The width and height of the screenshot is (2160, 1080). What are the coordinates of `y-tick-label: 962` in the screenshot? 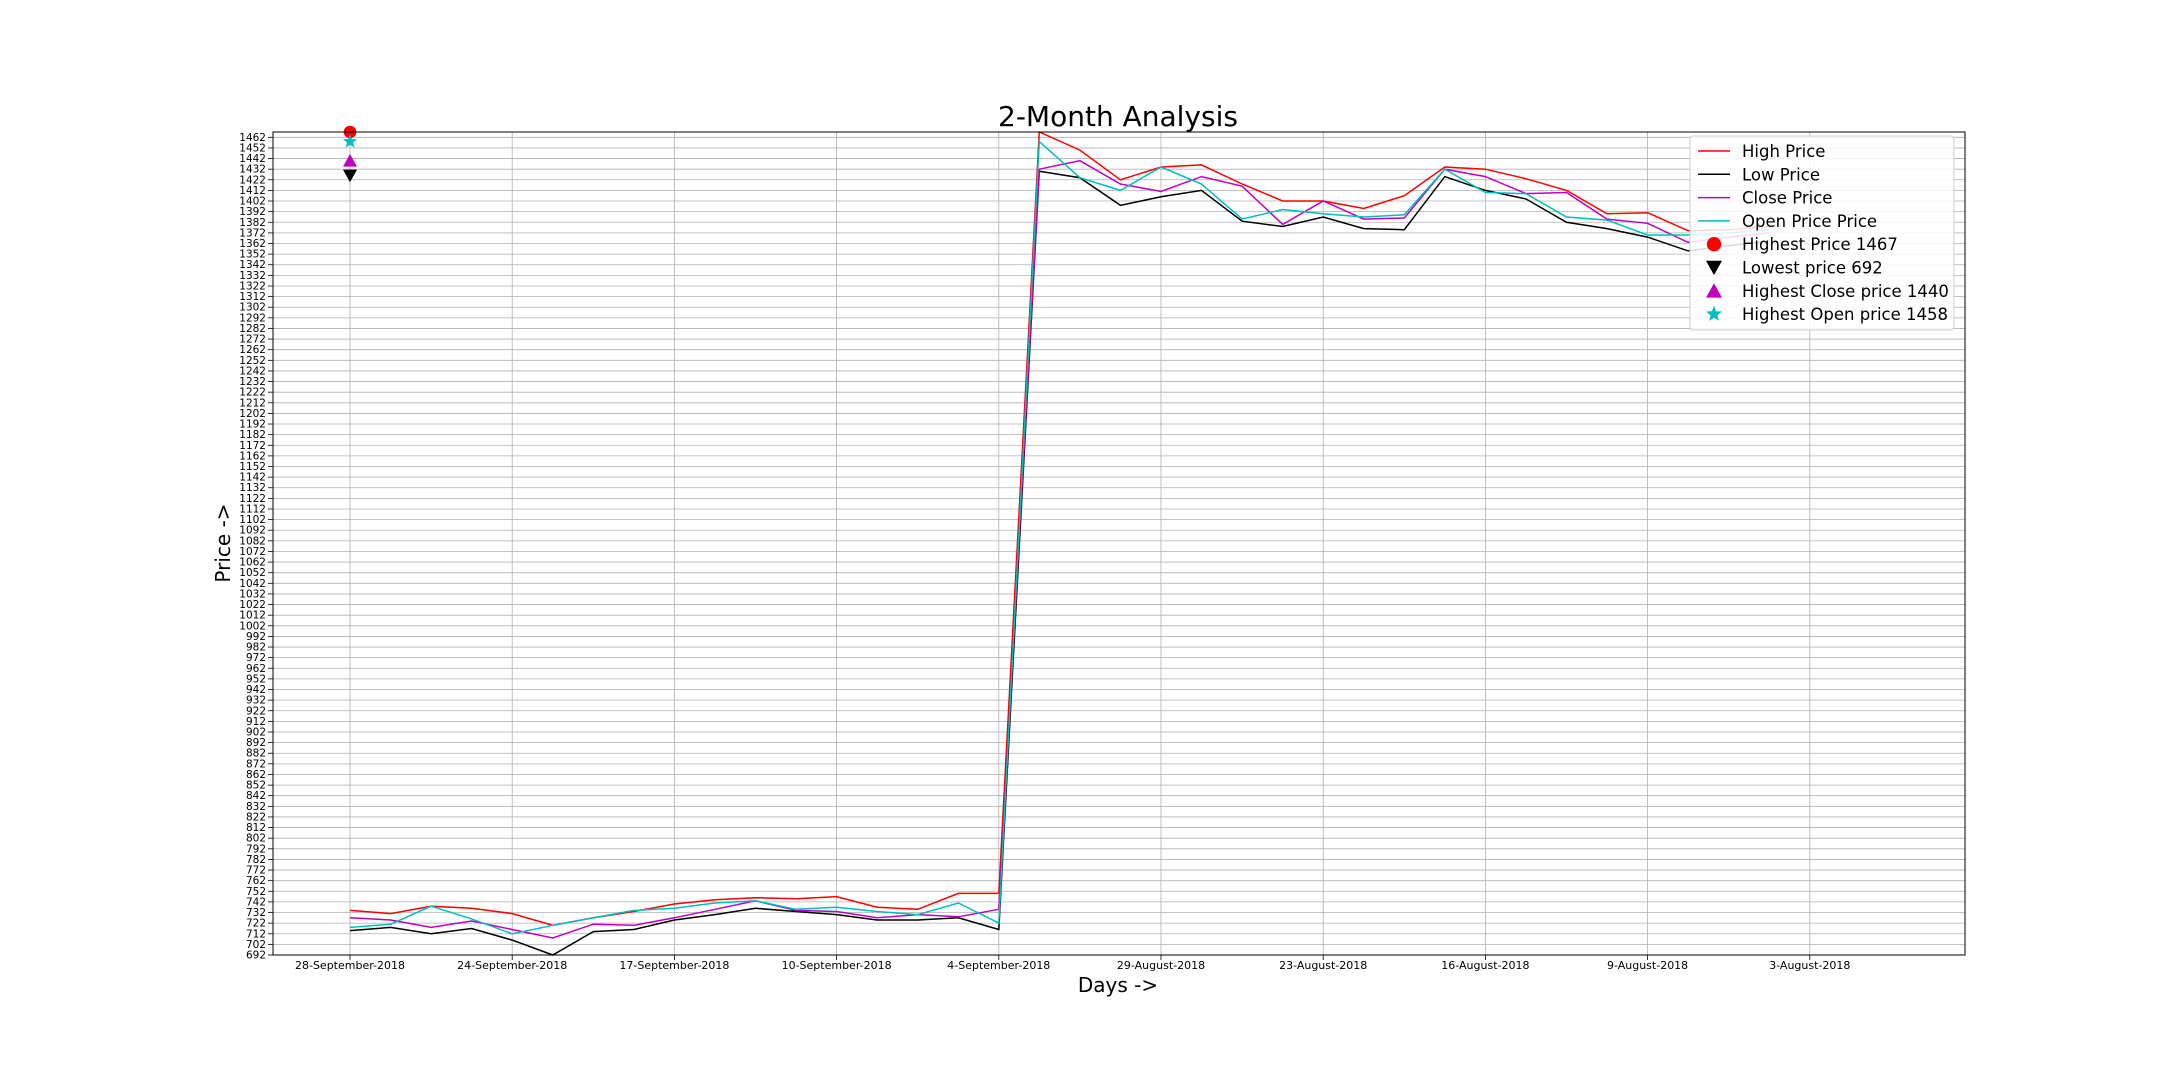 It's located at (256, 669).